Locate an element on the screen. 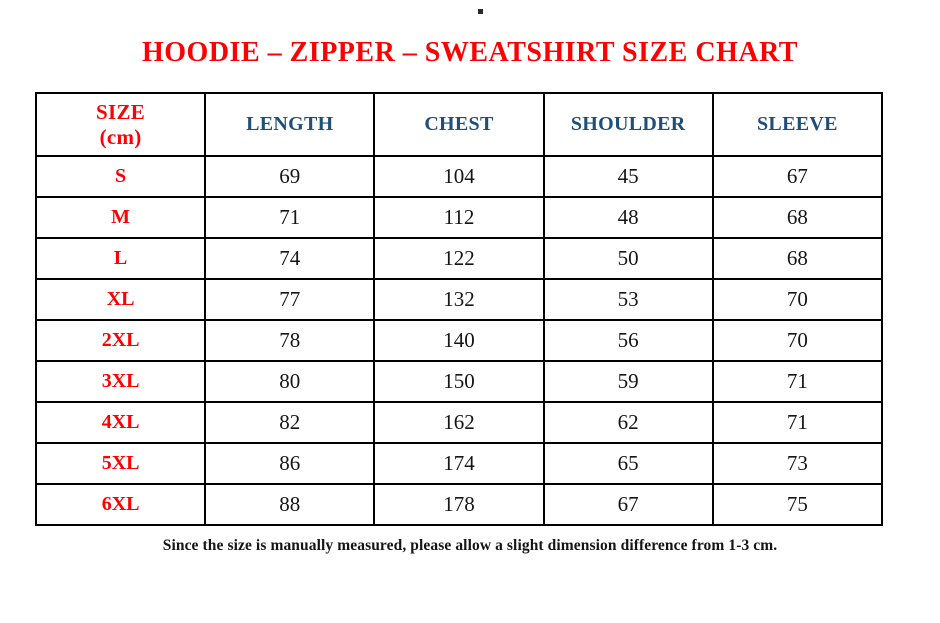 This screenshot has width=940, height=623. column-header-chest: CHEST is located at coordinates (459, 124).